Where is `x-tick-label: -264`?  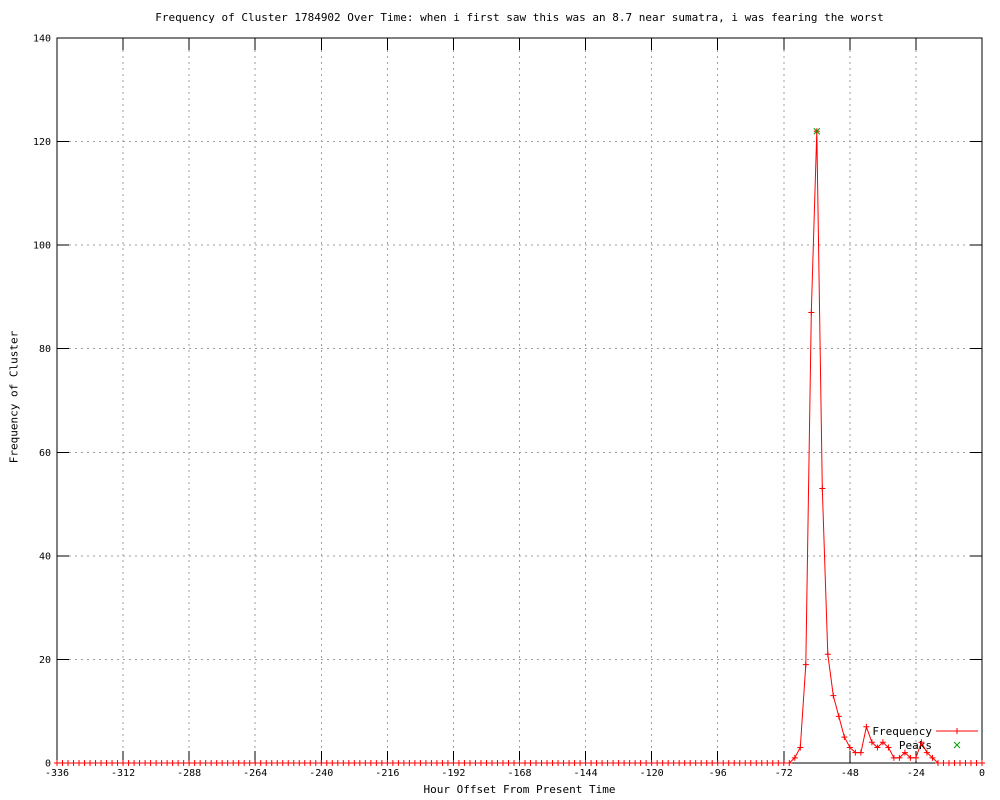 x-tick-label: -264 is located at coordinates (255, 773).